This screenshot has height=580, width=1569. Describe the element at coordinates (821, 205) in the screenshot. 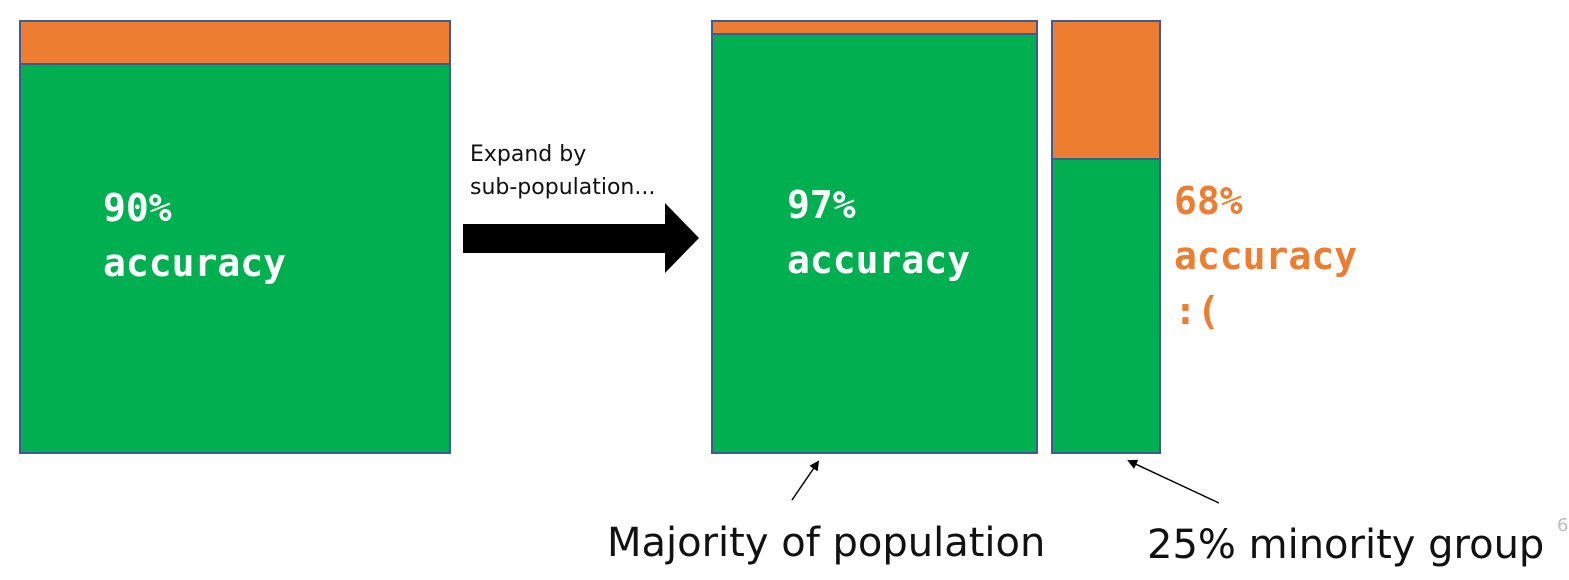

I see `majority-accuracy-value: 97%` at that location.